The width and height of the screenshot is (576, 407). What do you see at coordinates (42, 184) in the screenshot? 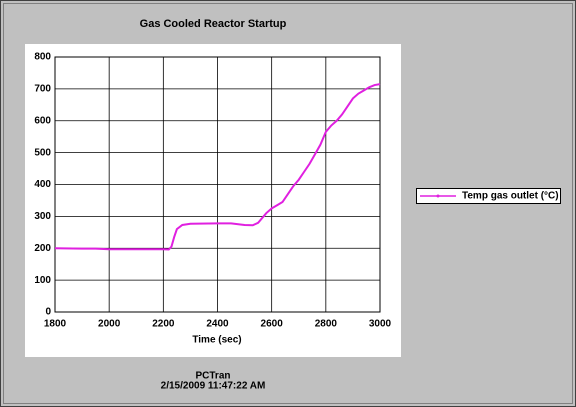
I see `y-tick-label: 400` at bounding box center [42, 184].